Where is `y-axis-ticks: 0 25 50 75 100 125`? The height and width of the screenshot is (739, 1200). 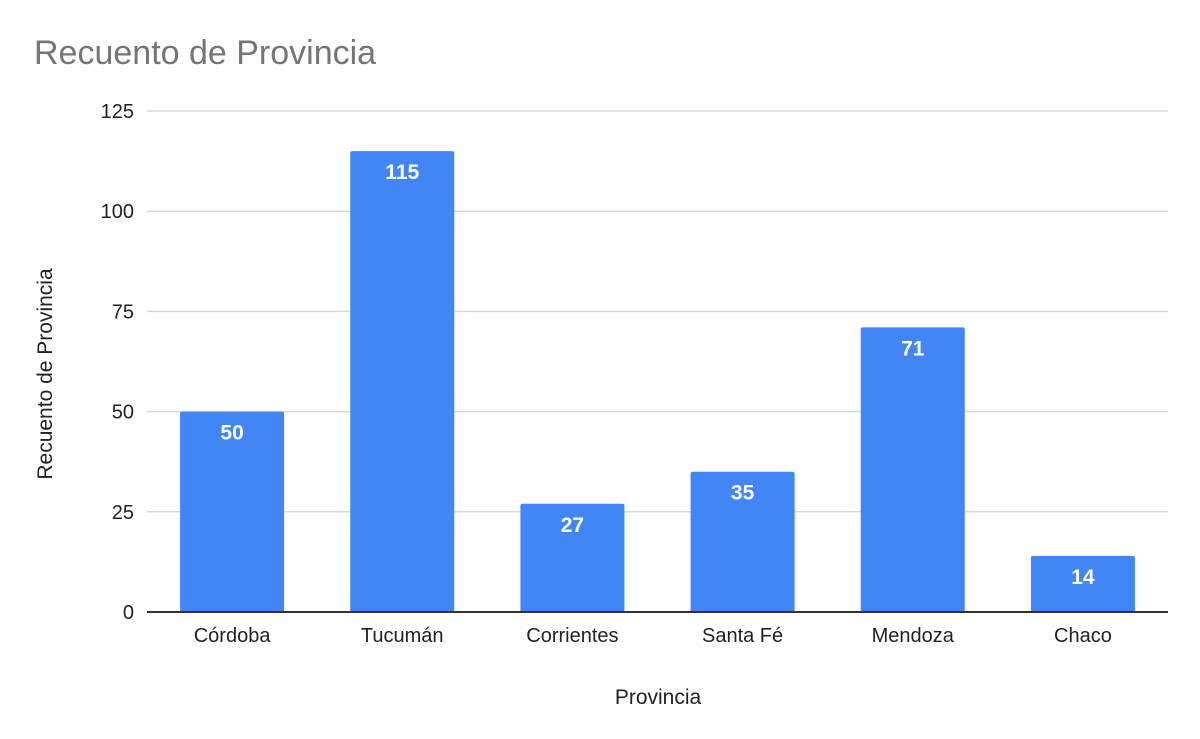 y-axis-ticks: 0 25 50 75 100 125 is located at coordinates (117, 362).